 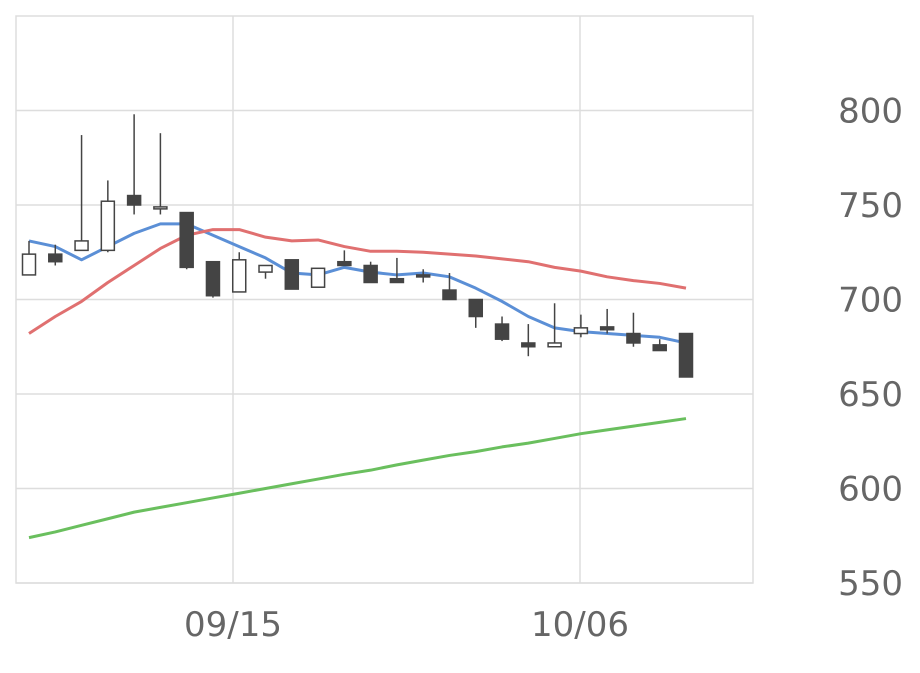 What do you see at coordinates (580, 625) in the screenshot?
I see `x-tick-label: 10/06` at bounding box center [580, 625].